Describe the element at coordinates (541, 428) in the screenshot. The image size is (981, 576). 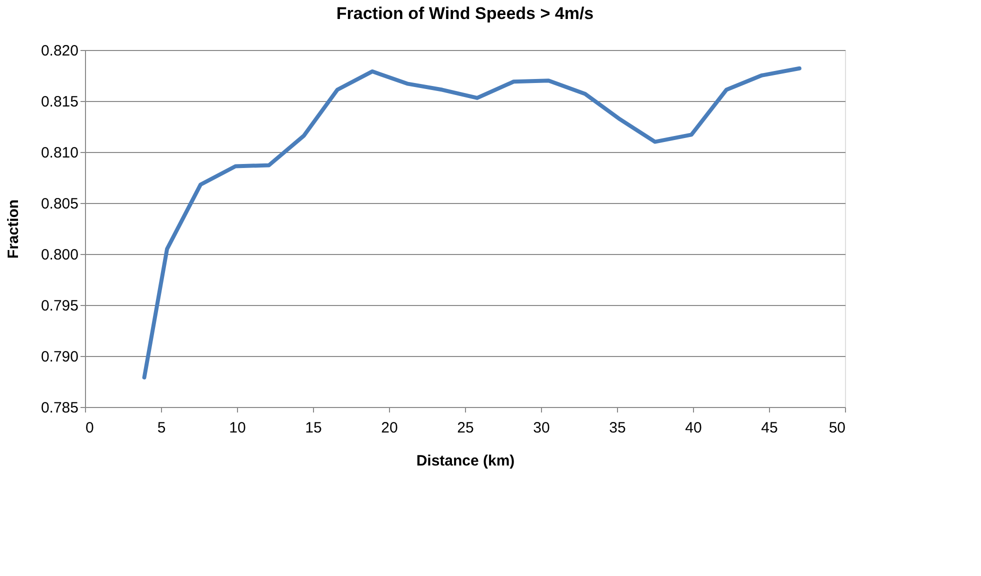
I see `x-tick-label: 30` at that location.